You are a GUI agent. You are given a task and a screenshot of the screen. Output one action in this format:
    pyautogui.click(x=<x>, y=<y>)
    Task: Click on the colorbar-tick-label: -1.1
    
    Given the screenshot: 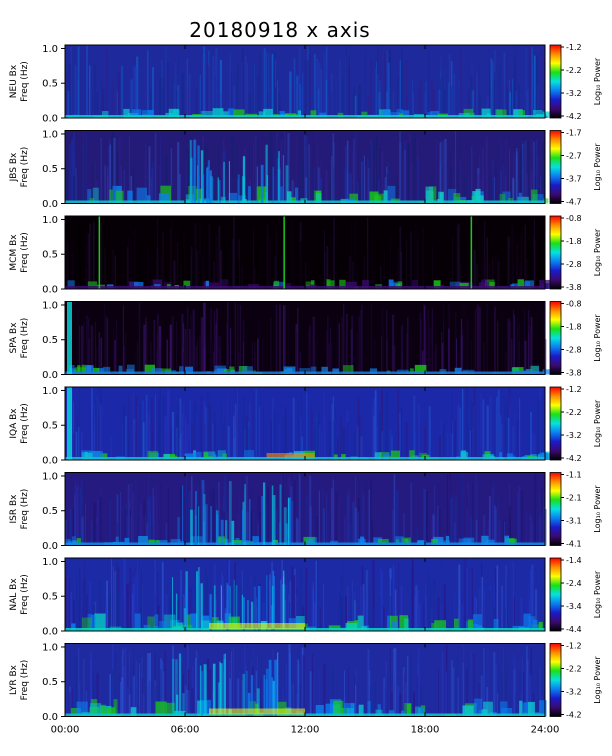 What is the action you would take?
    pyautogui.click(x=574, y=475)
    